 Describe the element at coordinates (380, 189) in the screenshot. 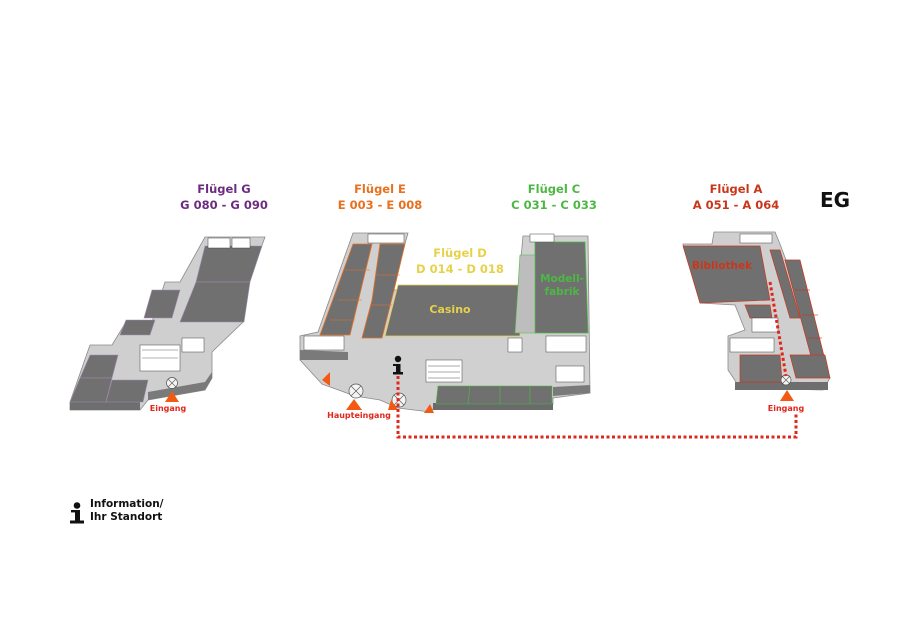

I see `wing-e-name: Flügel E` at that location.